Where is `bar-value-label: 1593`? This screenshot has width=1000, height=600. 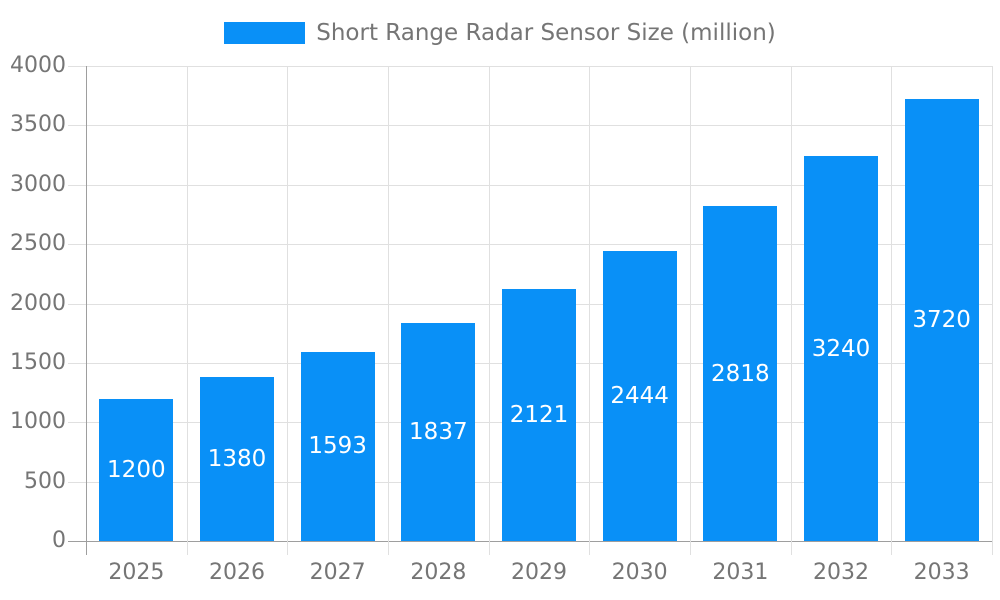 bar-value-label: 1593 is located at coordinates (337, 446).